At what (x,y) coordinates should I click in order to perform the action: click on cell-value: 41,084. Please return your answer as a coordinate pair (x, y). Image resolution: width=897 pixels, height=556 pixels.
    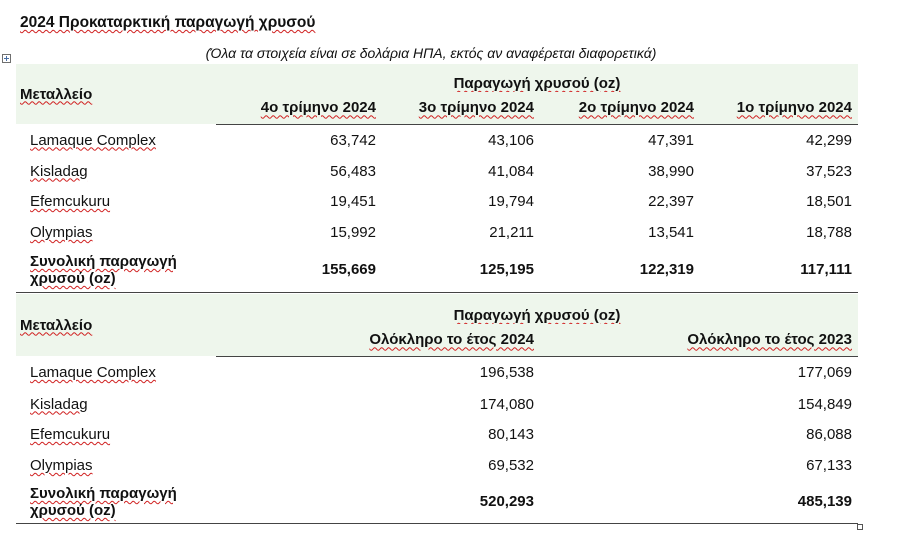
    Looking at the image, I should click on (511, 171).